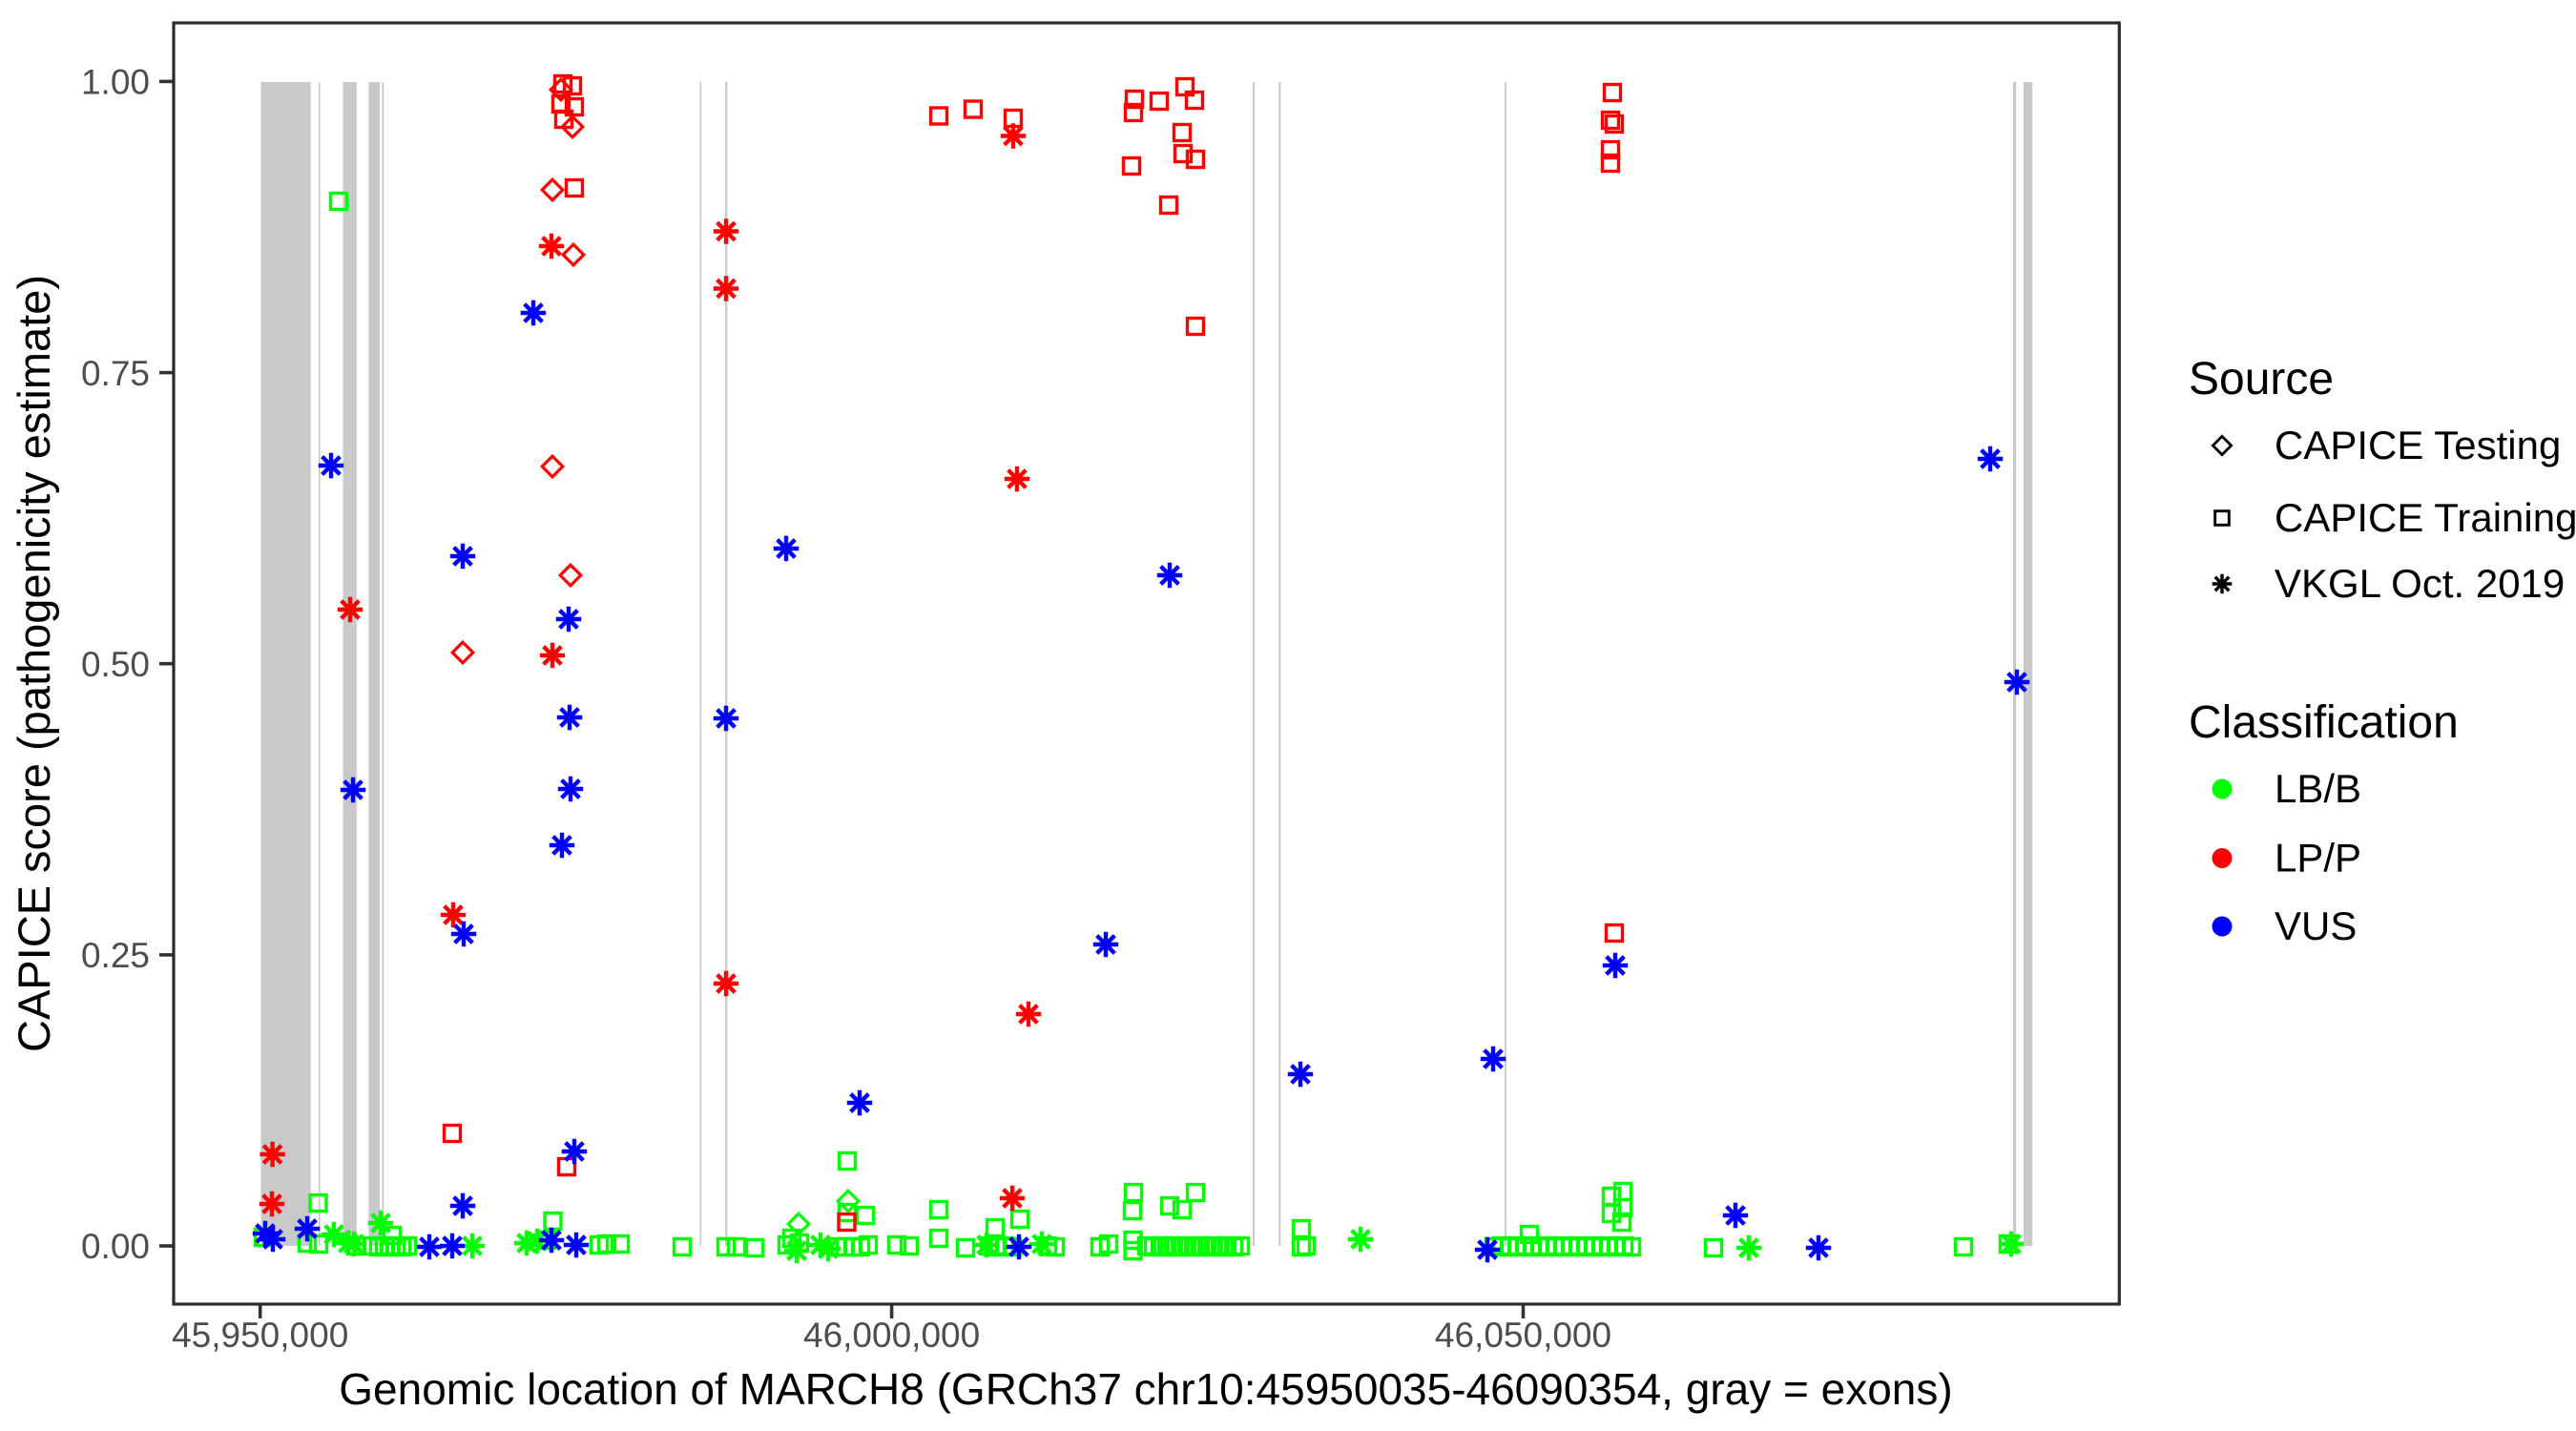 This screenshot has height=1431, width=2576. I want to click on svg-text: CAPICE Testing, so click(2418, 445).